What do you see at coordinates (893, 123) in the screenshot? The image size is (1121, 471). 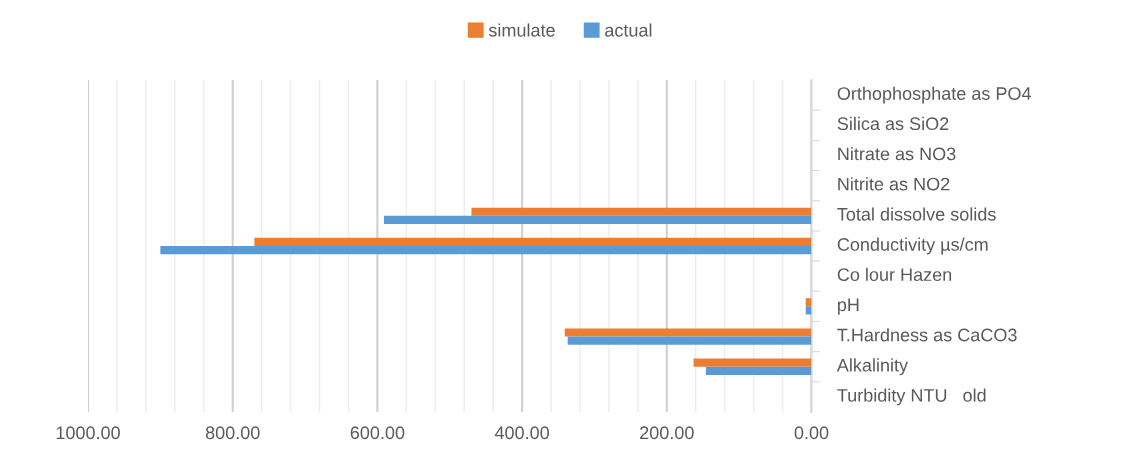 I see `y-tick-label: Silica as SiO2` at bounding box center [893, 123].